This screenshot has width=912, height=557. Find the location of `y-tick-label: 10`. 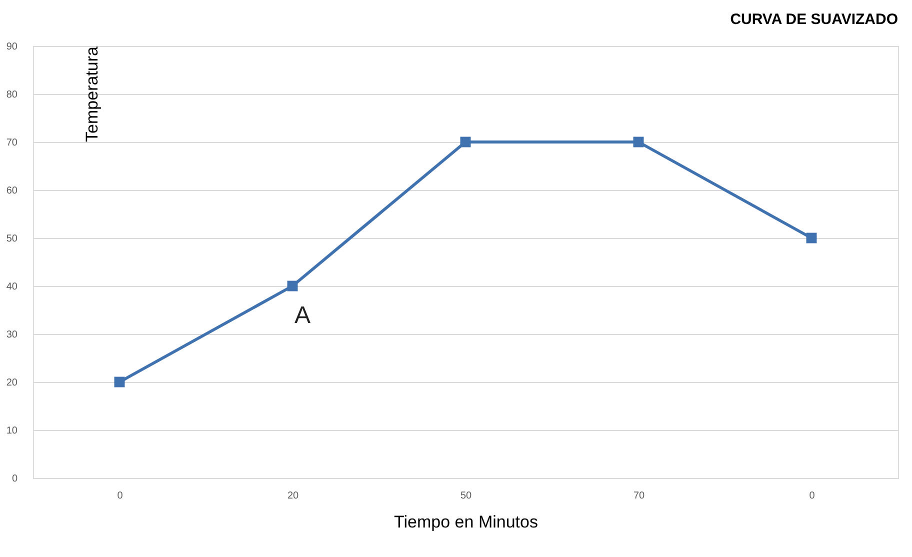

y-tick-label: 10 is located at coordinates (12, 431).